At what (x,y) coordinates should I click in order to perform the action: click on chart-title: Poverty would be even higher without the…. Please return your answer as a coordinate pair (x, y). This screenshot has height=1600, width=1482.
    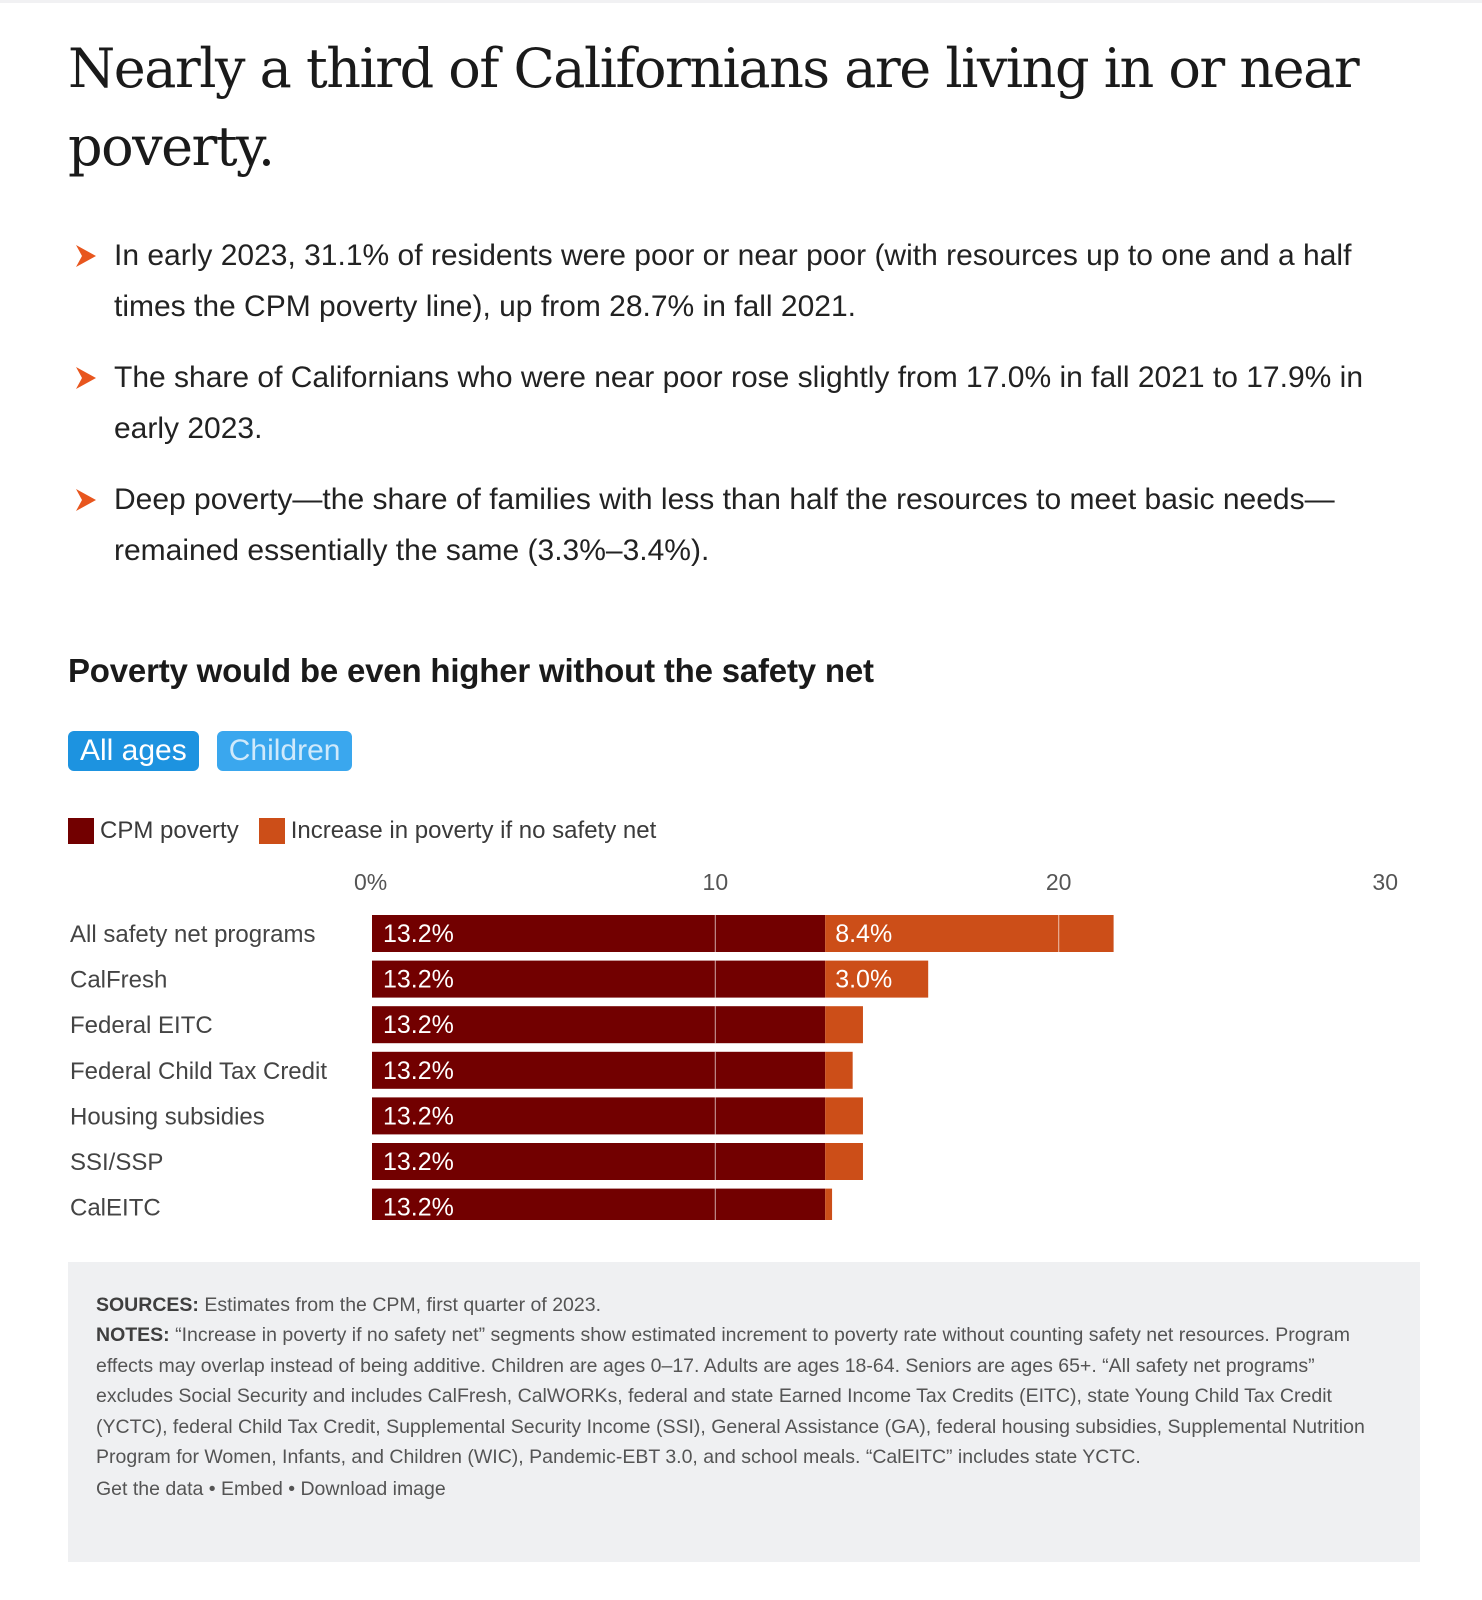
    Looking at the image, I should click on (471, 670).